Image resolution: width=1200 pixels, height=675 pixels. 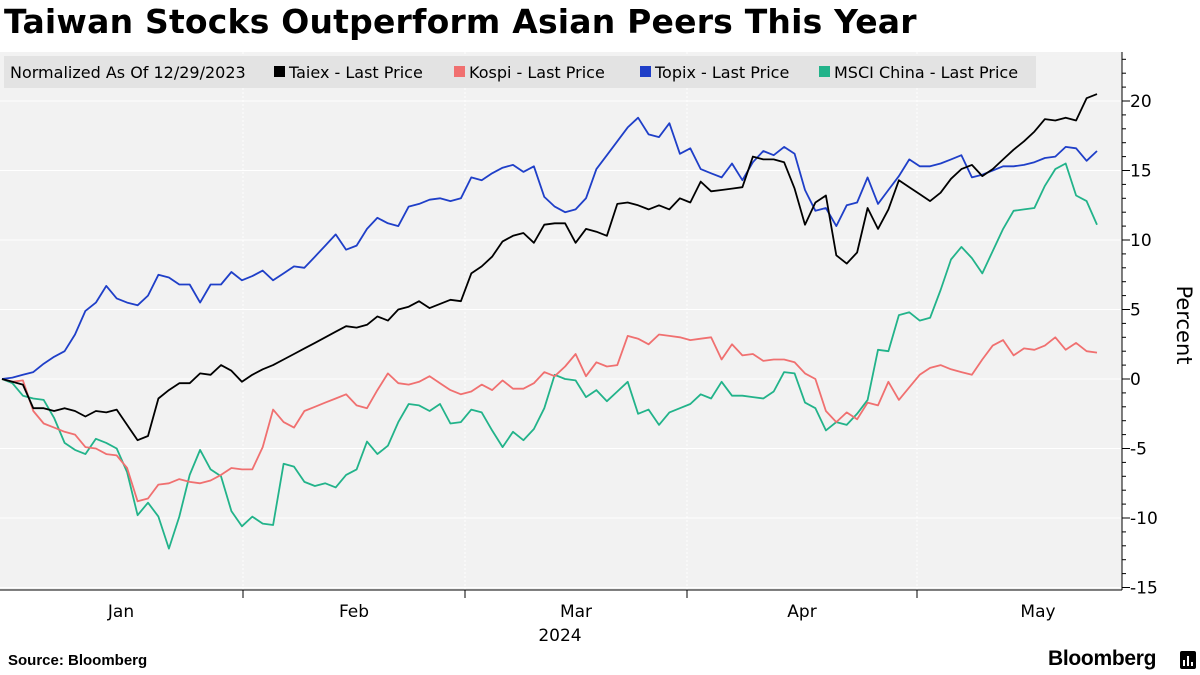 What do you see at coordinates (721, 72) in the screenshot?
I see `legend-label: Topix - Last Price` at bounding box center [721, 72].